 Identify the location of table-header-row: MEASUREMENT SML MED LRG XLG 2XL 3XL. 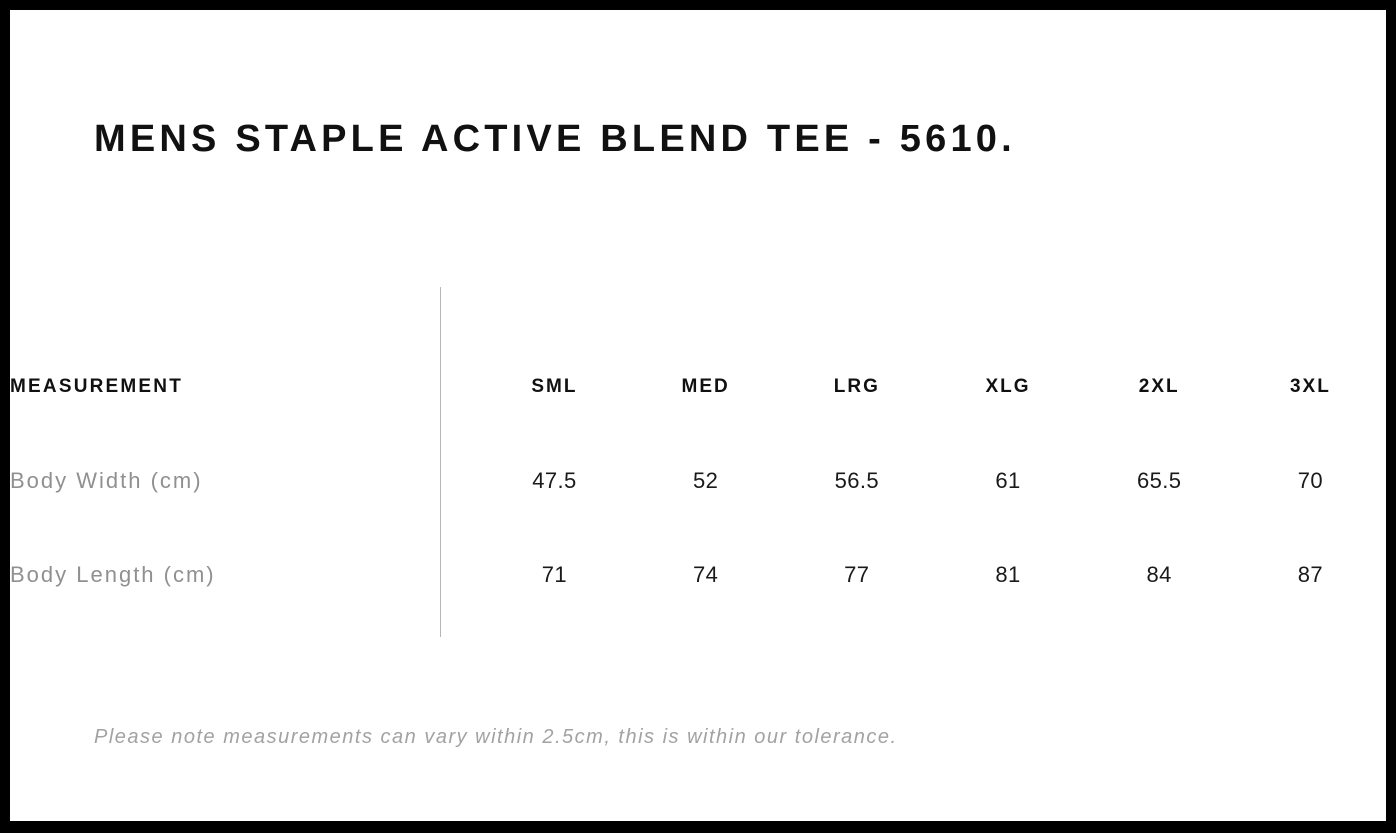
(698, 387).